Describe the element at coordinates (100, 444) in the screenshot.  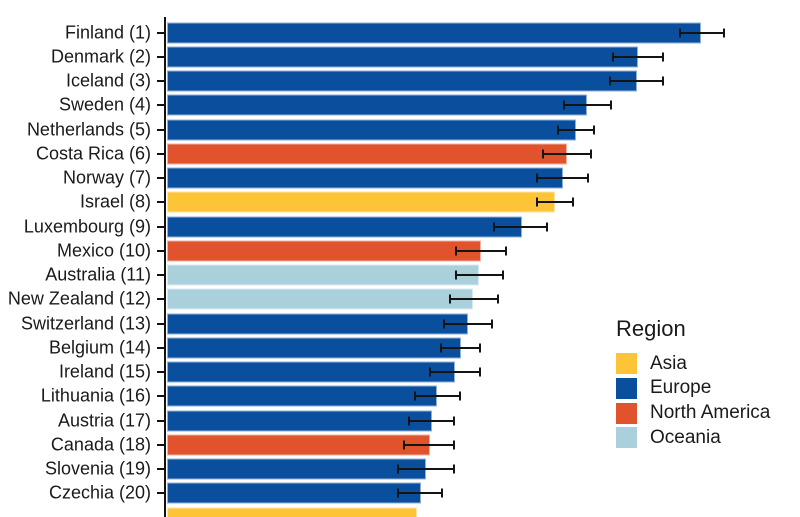
I see `category-label-canada: Canada (18)` at that location.